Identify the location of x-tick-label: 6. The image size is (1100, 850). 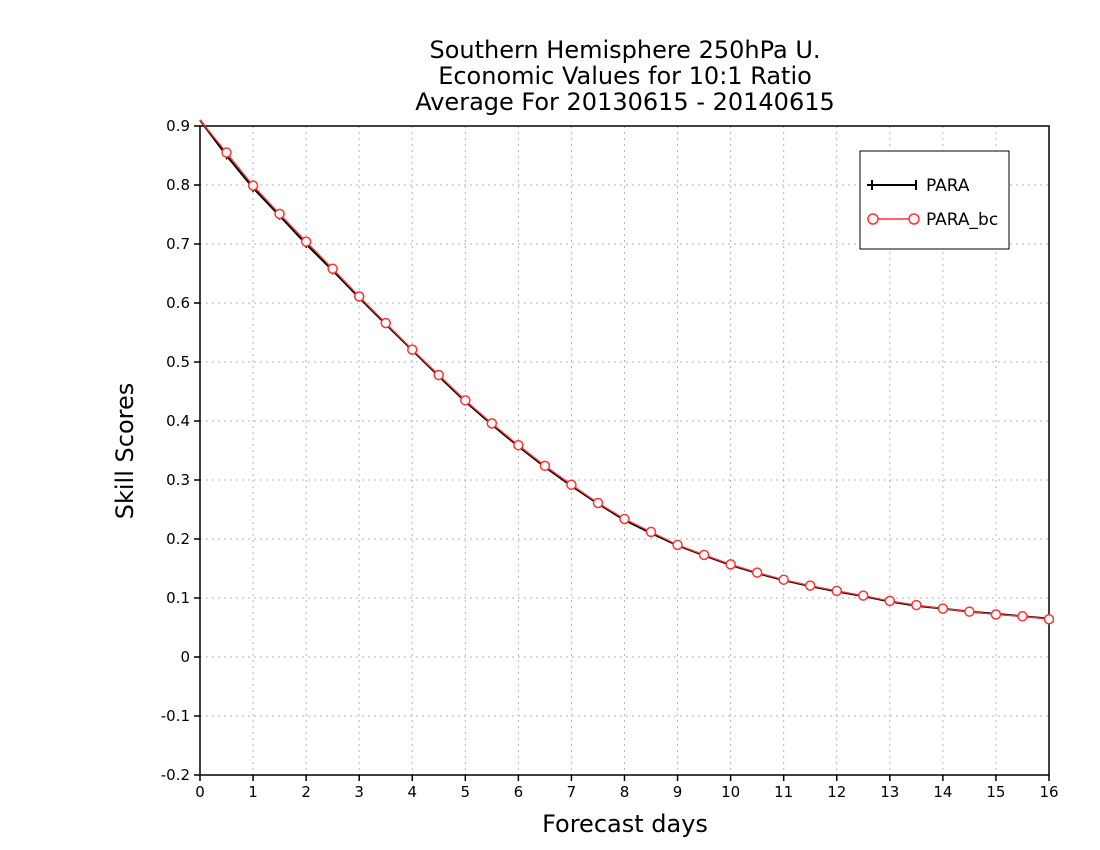
(519, 792).